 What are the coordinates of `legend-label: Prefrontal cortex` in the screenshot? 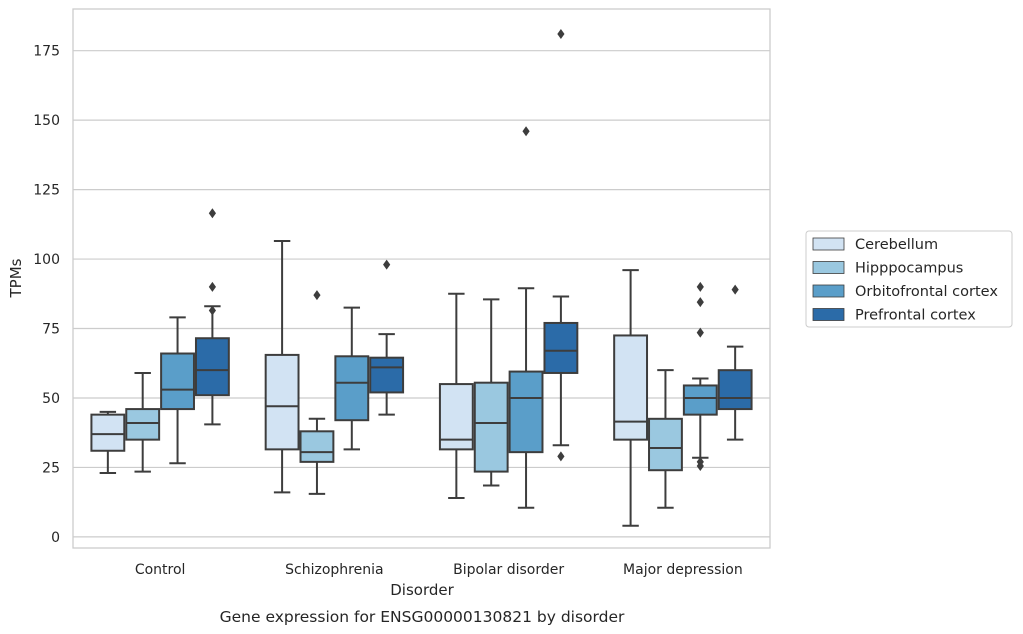 It's located at (915, 316).